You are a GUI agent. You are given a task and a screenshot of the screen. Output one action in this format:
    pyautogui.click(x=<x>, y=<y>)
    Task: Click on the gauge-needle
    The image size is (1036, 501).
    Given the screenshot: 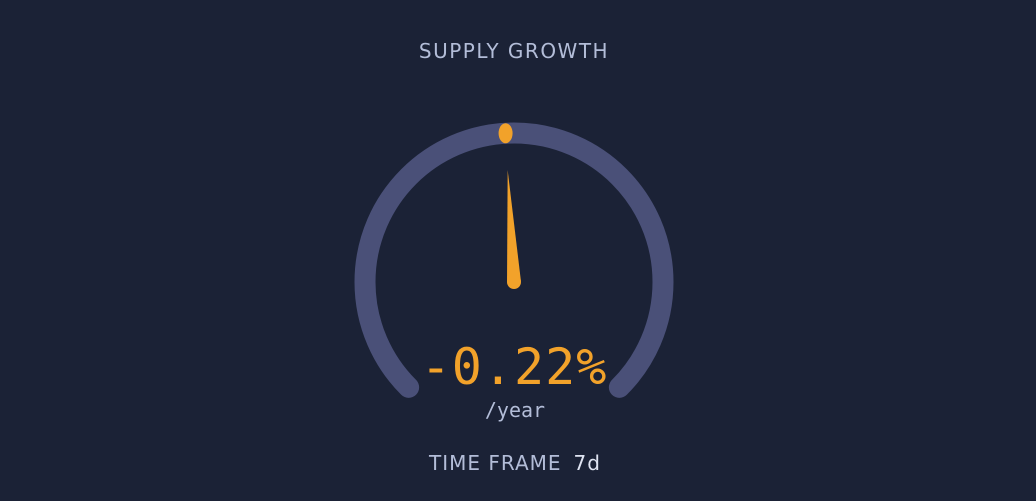 What is the action you would take?
    pyautogui.click(x=514, y=226)
    